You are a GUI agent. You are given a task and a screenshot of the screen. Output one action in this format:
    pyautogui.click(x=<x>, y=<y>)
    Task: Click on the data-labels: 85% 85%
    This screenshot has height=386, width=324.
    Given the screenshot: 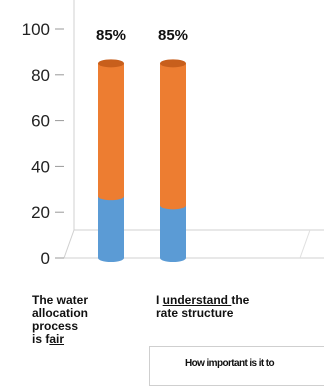 What is the action you would take?
    pyautogui.click(x=142, y=35)
    